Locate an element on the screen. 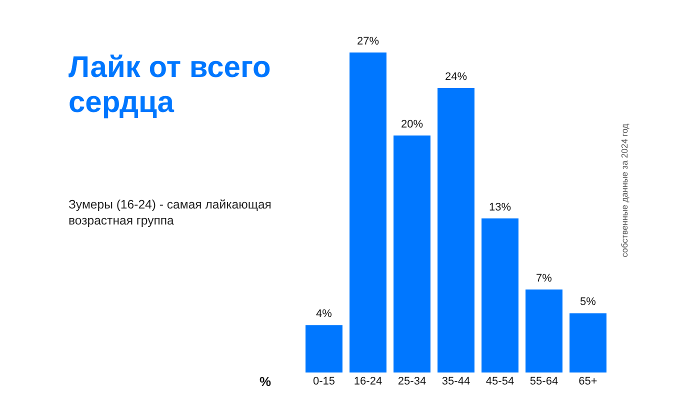 The height and width of the screenshot is (419, 681). x-tick-label: 55-64 is located at coordinates (544, 382).